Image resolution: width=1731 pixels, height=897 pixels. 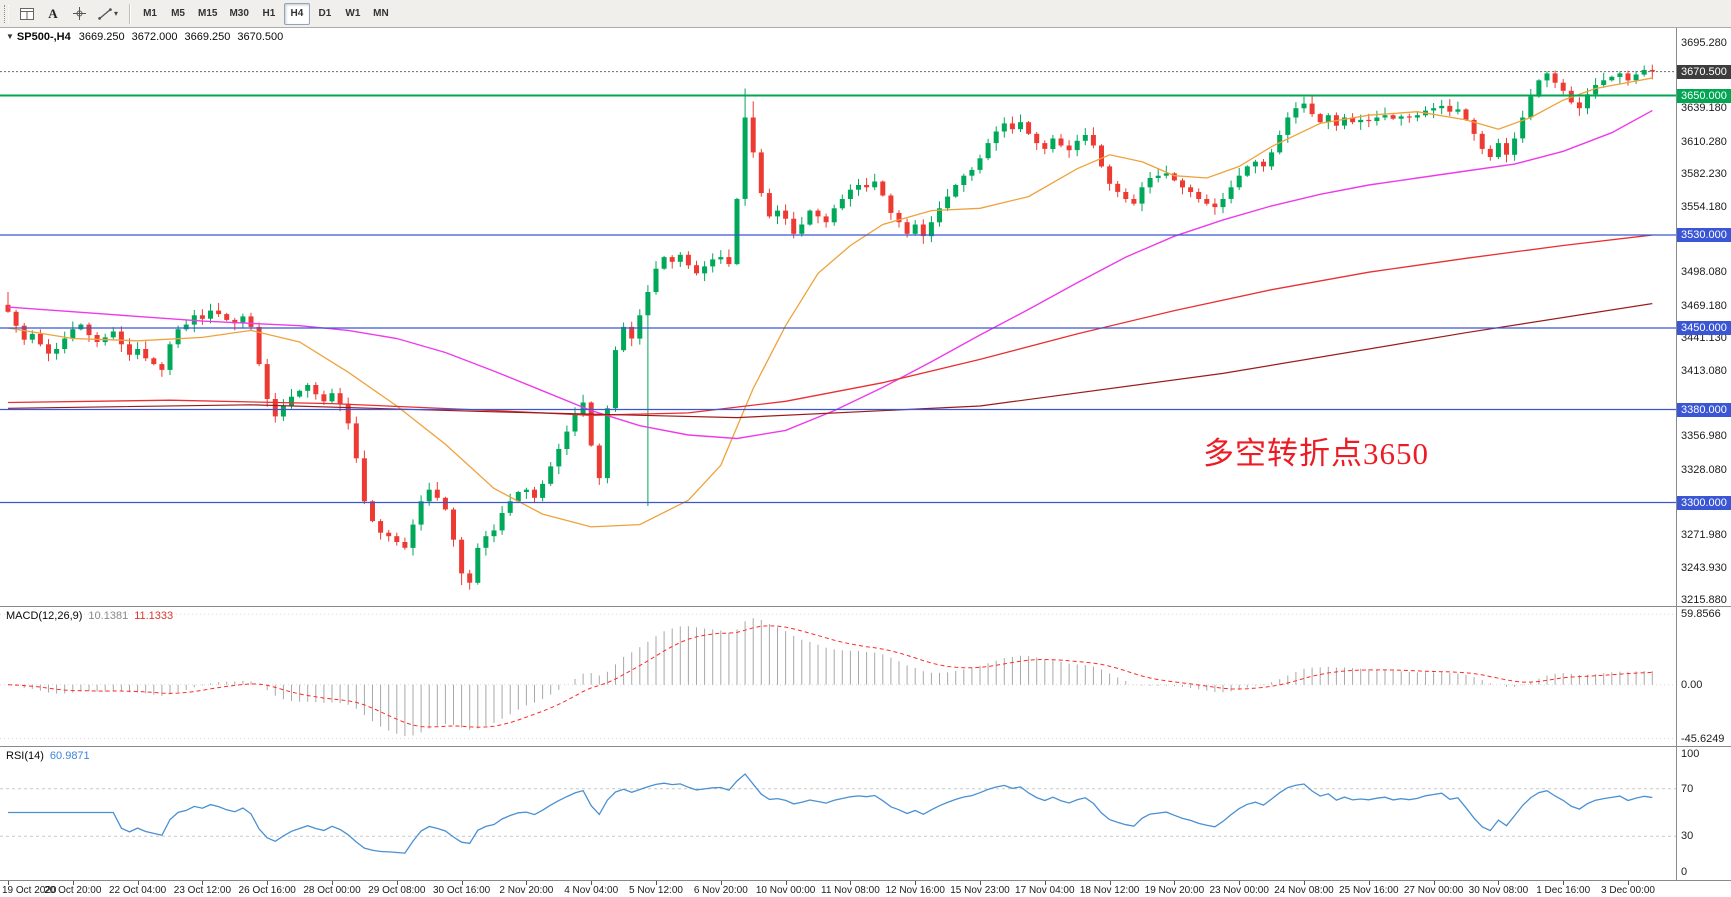 What do you see at coordinates (116, 13) in the screenshot?
I see `chevron-down-icon: ▾` at bounding box center [116, 13].